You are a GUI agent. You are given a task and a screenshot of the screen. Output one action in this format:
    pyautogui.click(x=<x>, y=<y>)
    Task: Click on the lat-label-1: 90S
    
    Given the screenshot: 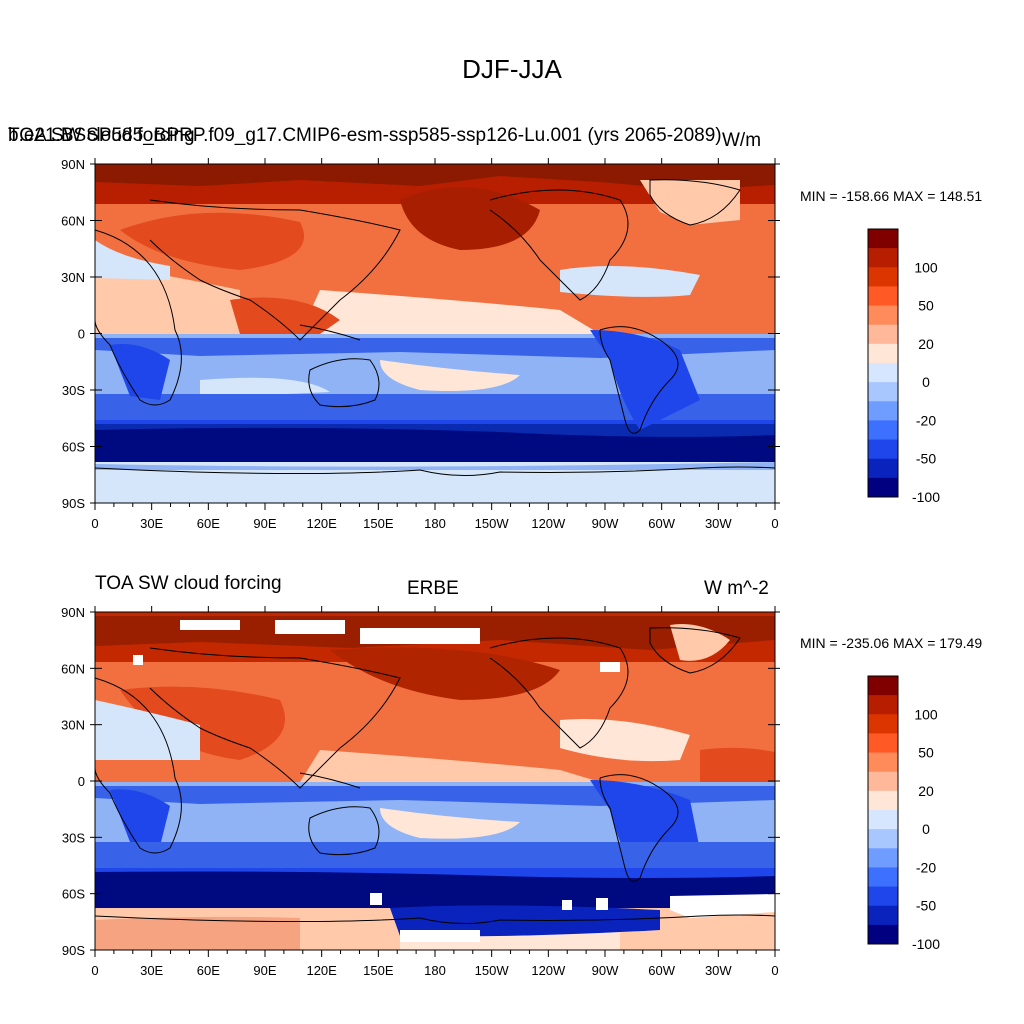 What is the action you would take?
    pyautogui.click(x=73, y=503)
    